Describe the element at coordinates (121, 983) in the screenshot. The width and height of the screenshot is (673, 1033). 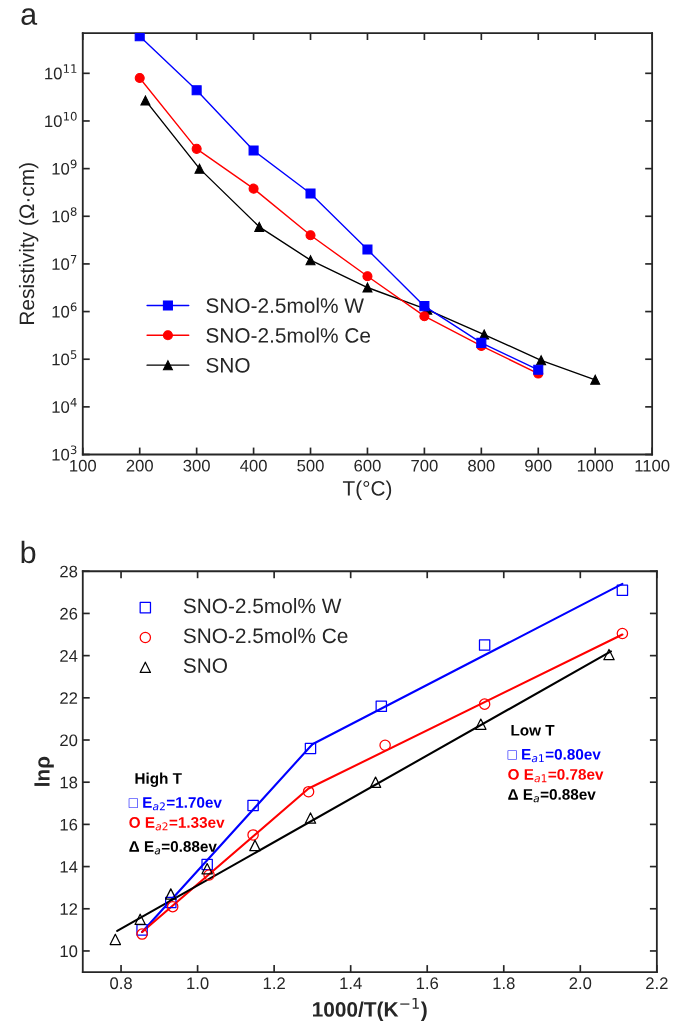
I see `x-tick-label: 0.8` at that location.